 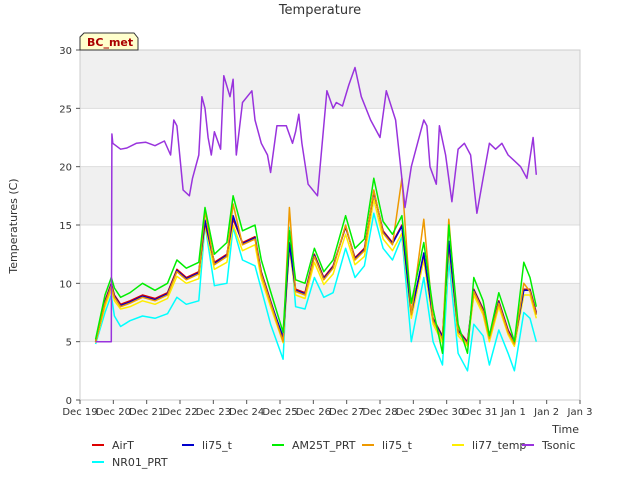 What do you see at coordinates (279, 412) in the screenshot?
I see `x-tick-label: Dec 25` at bounding box center [279, 412].